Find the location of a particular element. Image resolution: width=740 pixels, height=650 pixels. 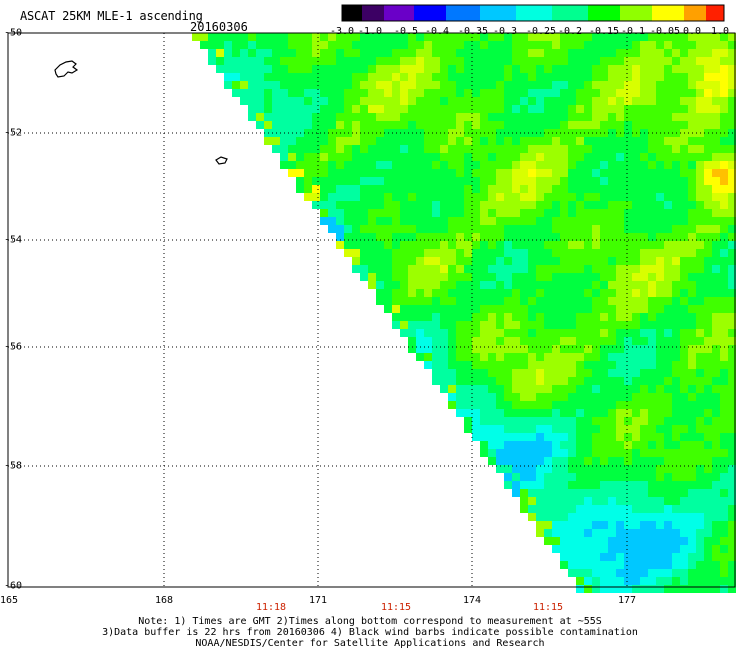

colorbar-tick: -1.0 is located at coordinates (370, 31).